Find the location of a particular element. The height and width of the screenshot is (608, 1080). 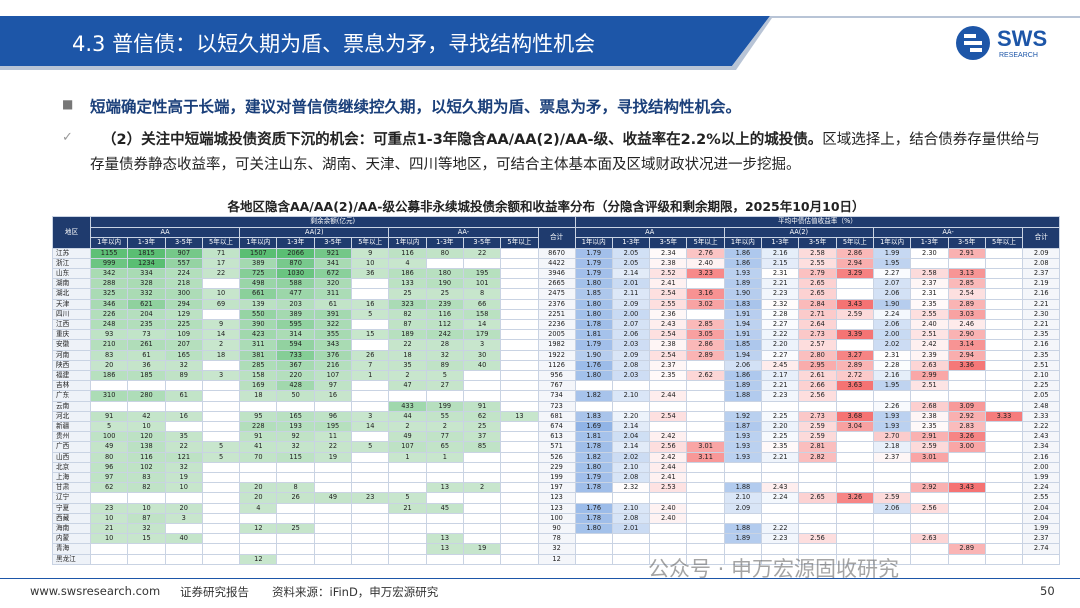

header-cell: 合计 is located at coordinates (1041, 237).